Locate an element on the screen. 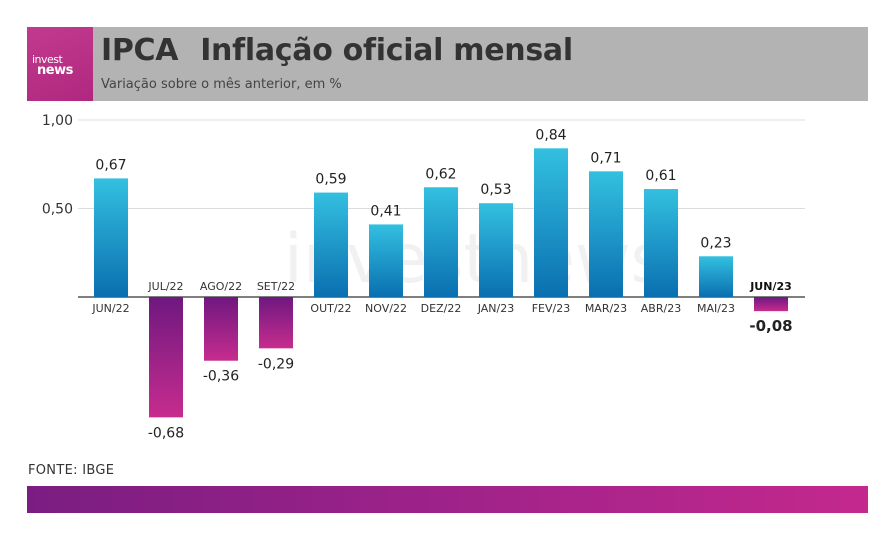  data-label: 0,67 is located at coordinates (110, 165).